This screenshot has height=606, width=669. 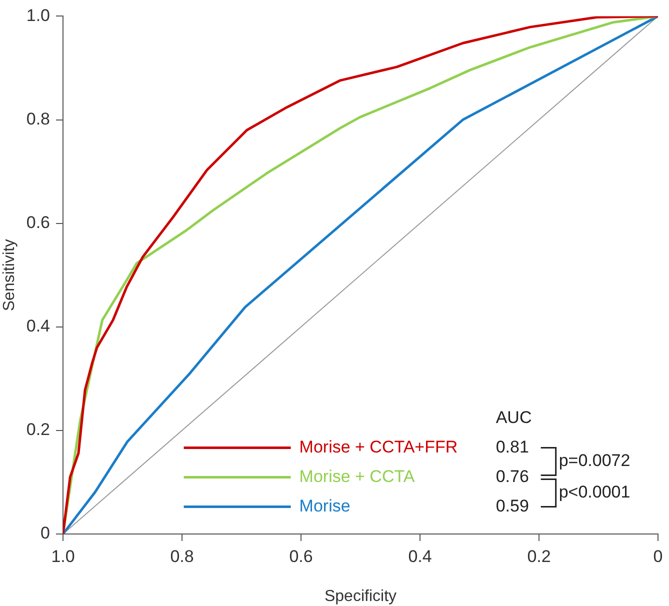 I want to click on text: Morise, so click(x=324, y=506).